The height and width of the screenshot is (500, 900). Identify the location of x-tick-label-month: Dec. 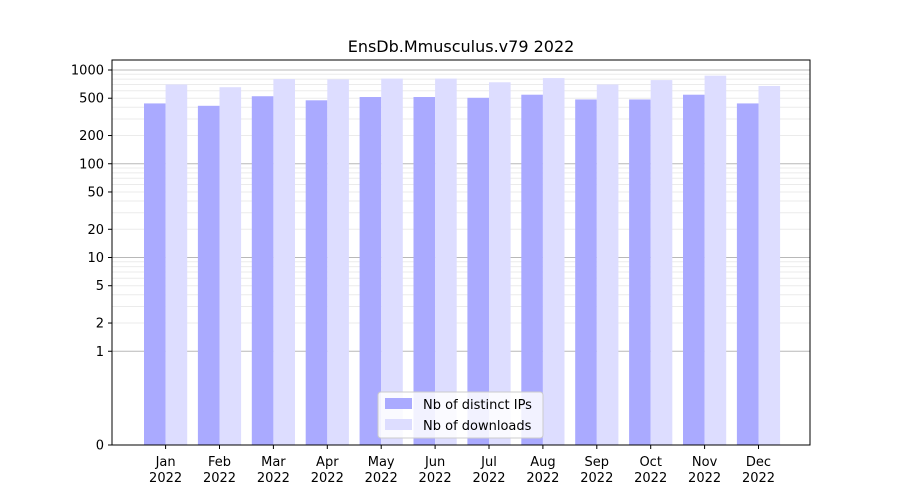
(758, 462).